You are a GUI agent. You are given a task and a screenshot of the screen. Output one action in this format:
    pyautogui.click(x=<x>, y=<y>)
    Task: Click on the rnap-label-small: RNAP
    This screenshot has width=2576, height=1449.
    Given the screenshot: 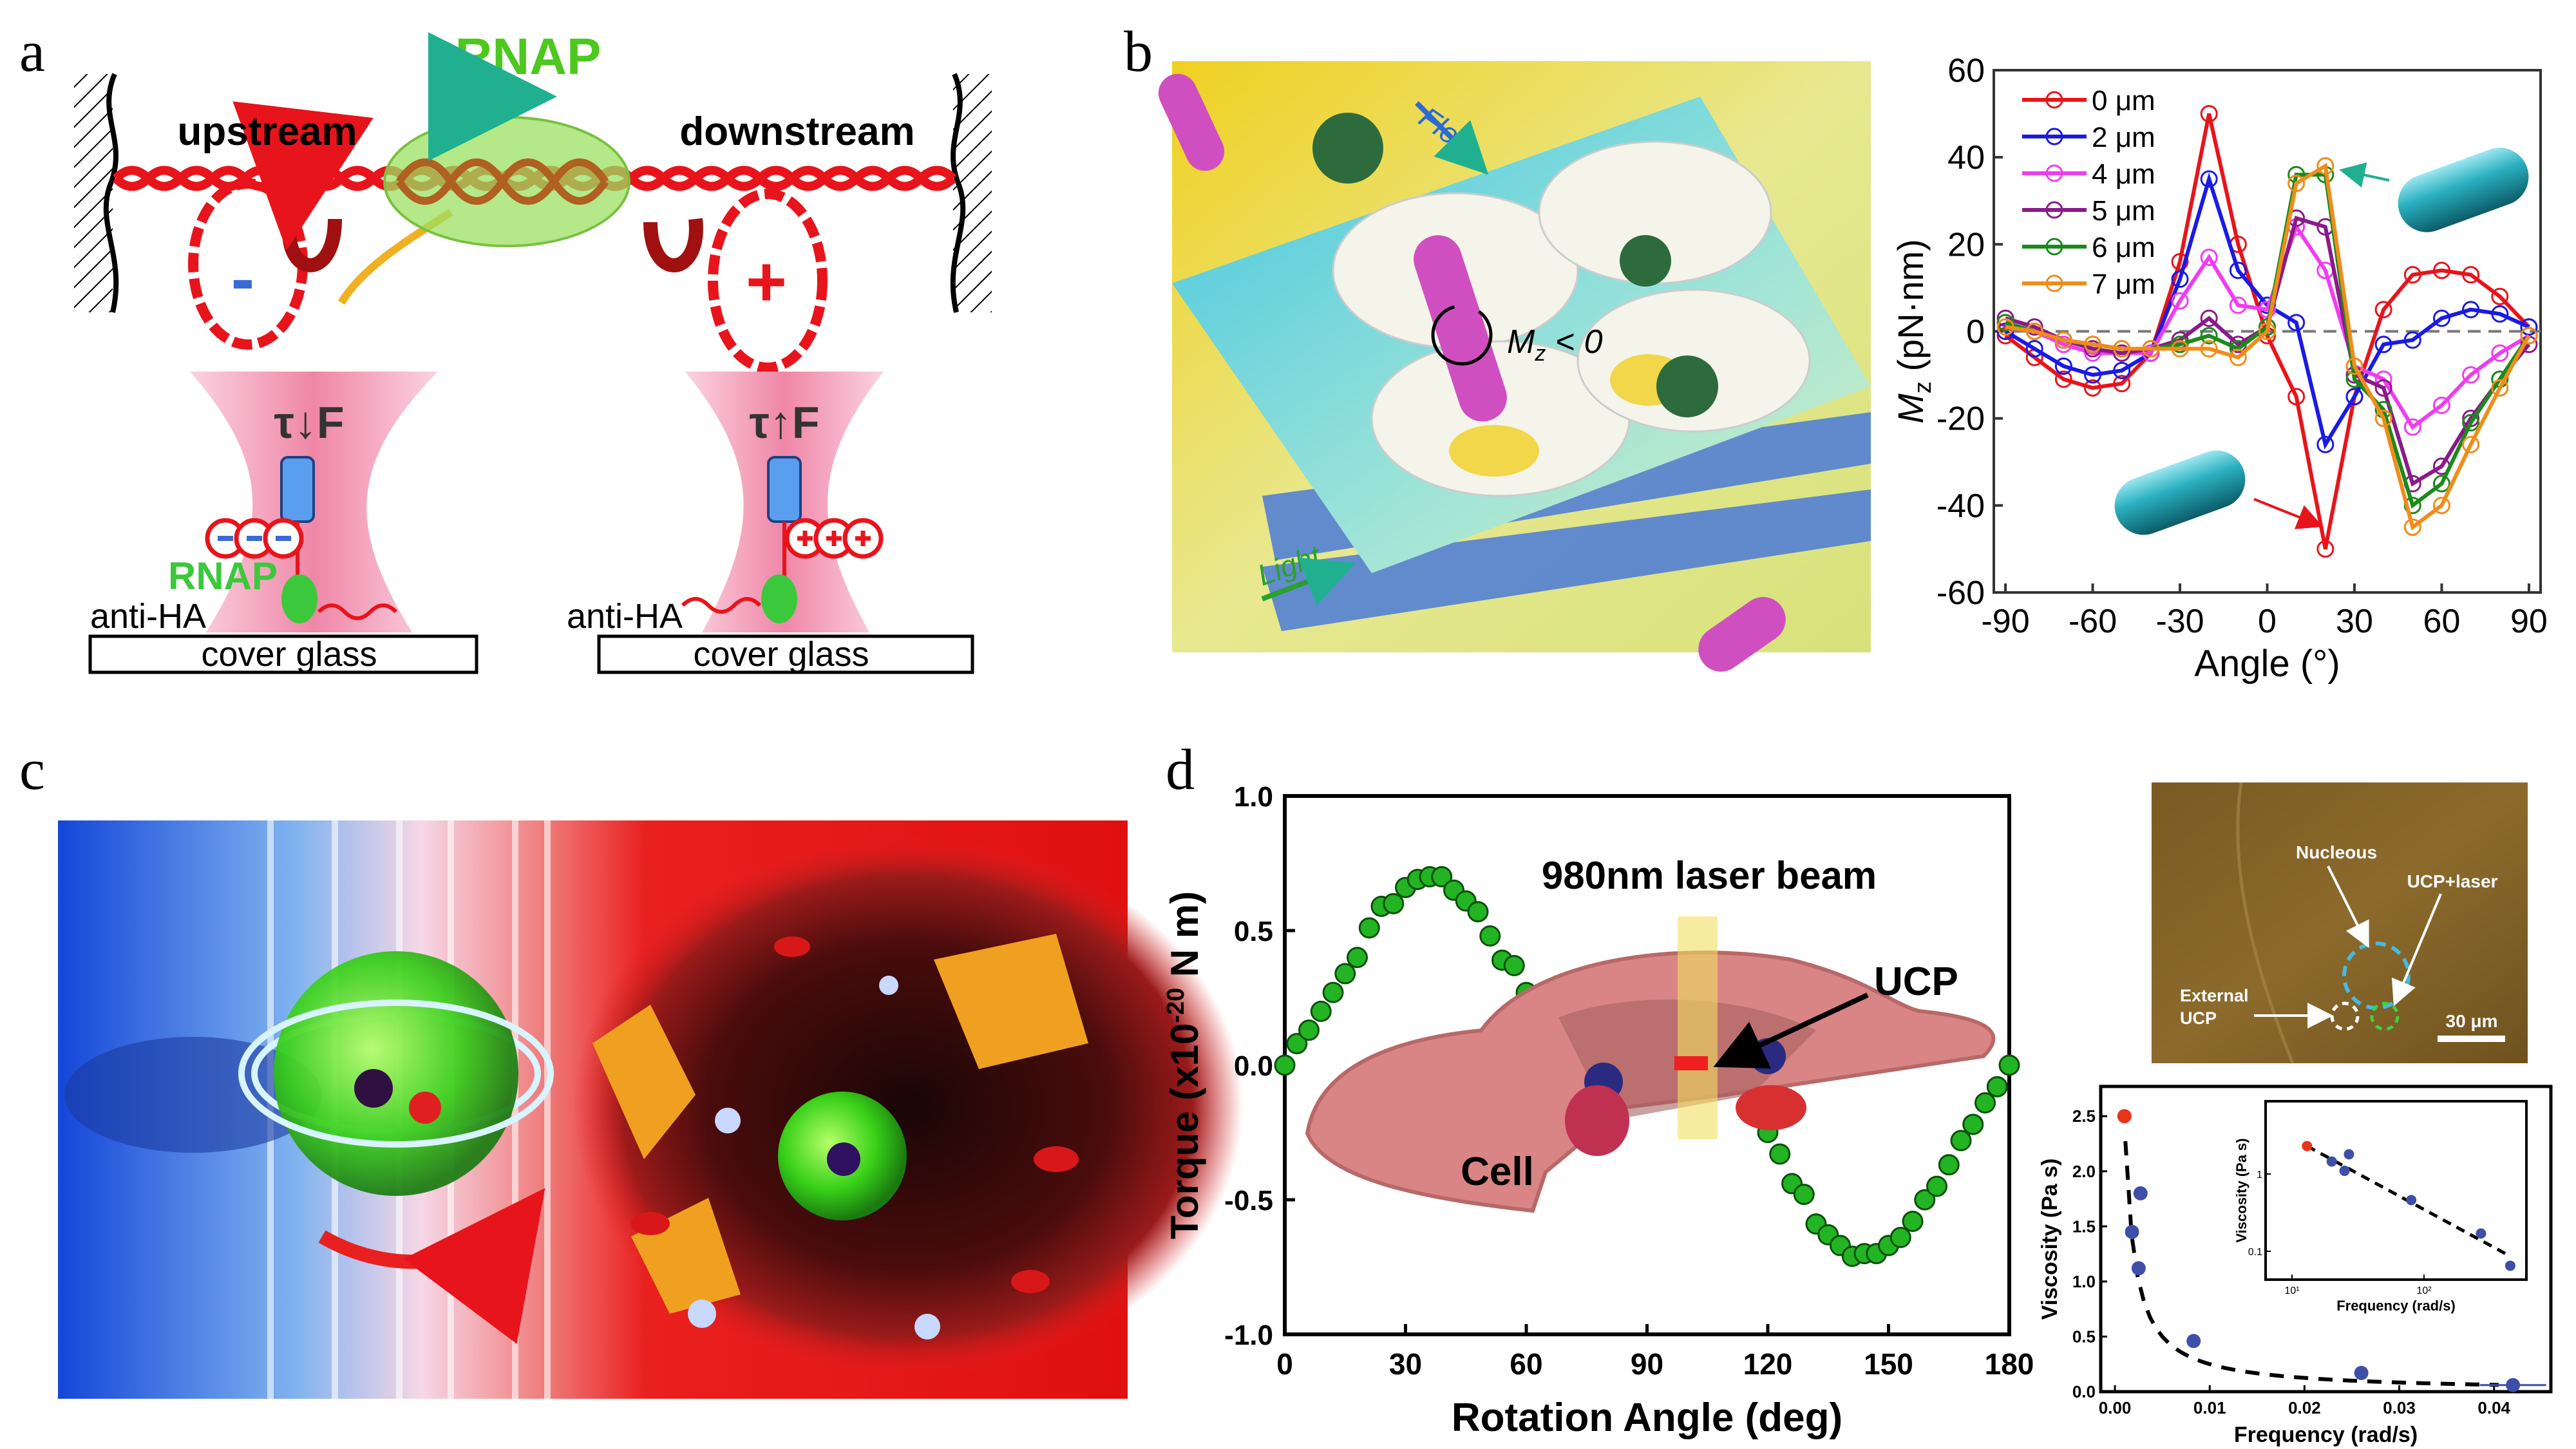 What is the action you would take?
    pyautogui.click(x=223, y=576)
    